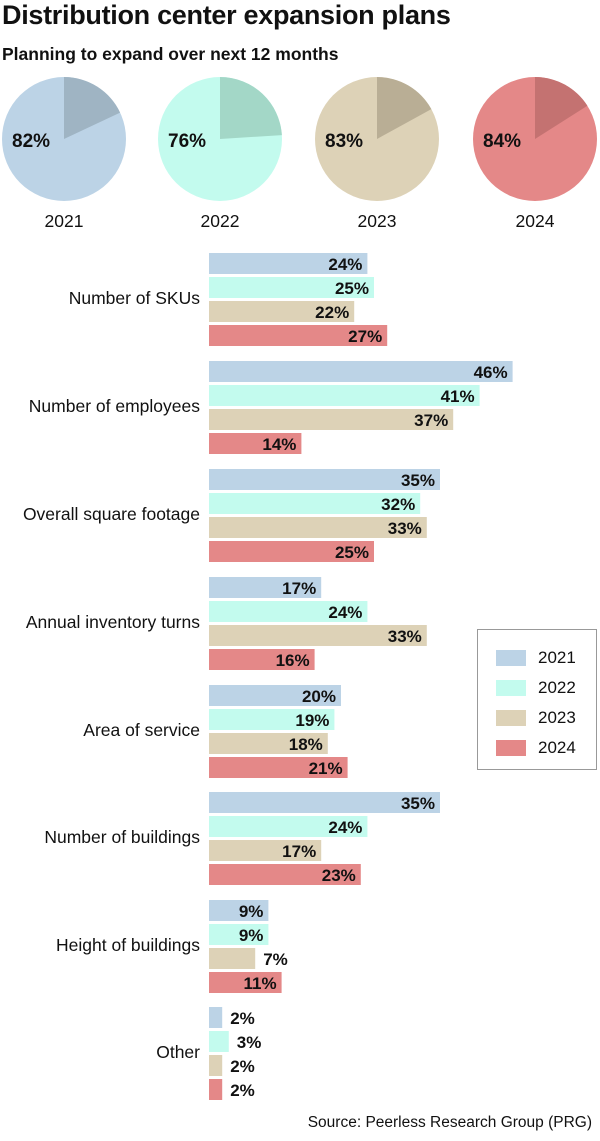 The image size is (600, 1141). Describe the element at coordinates (122, 837) in the screenshot. I see `category-label: Number of buildings` at that location.